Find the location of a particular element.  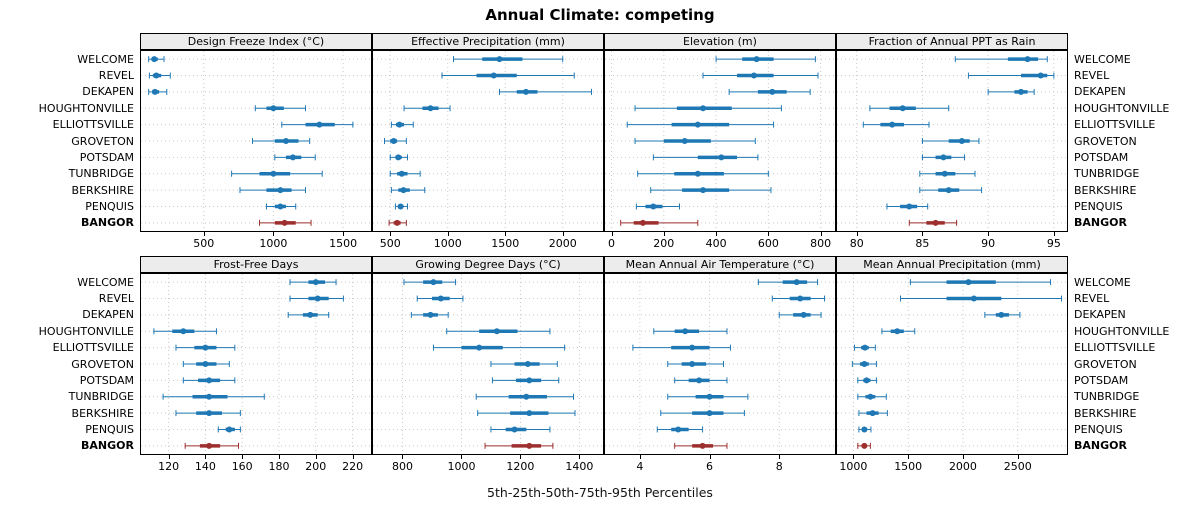

site-label-left: POTSDAM is located at coordinates (106, 157).